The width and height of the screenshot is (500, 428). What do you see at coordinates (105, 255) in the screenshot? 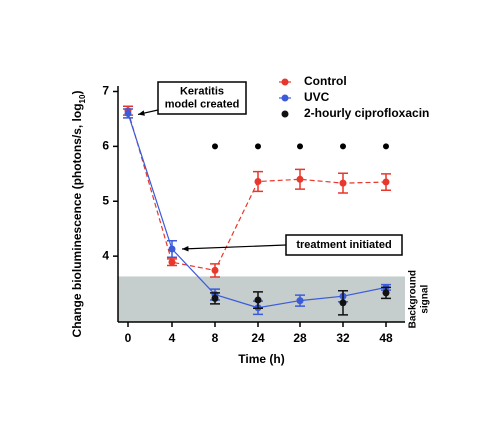
I see `y-tick-label: 4` at bounding box center [105, 255].